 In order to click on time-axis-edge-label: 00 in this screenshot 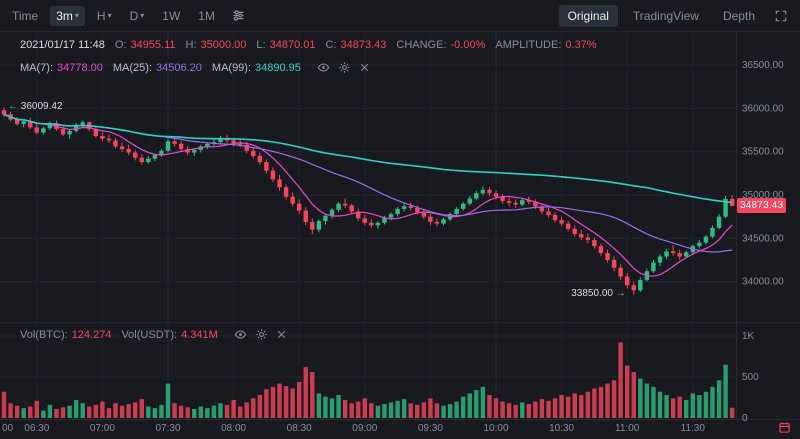, I will do `click(8, 428)`.